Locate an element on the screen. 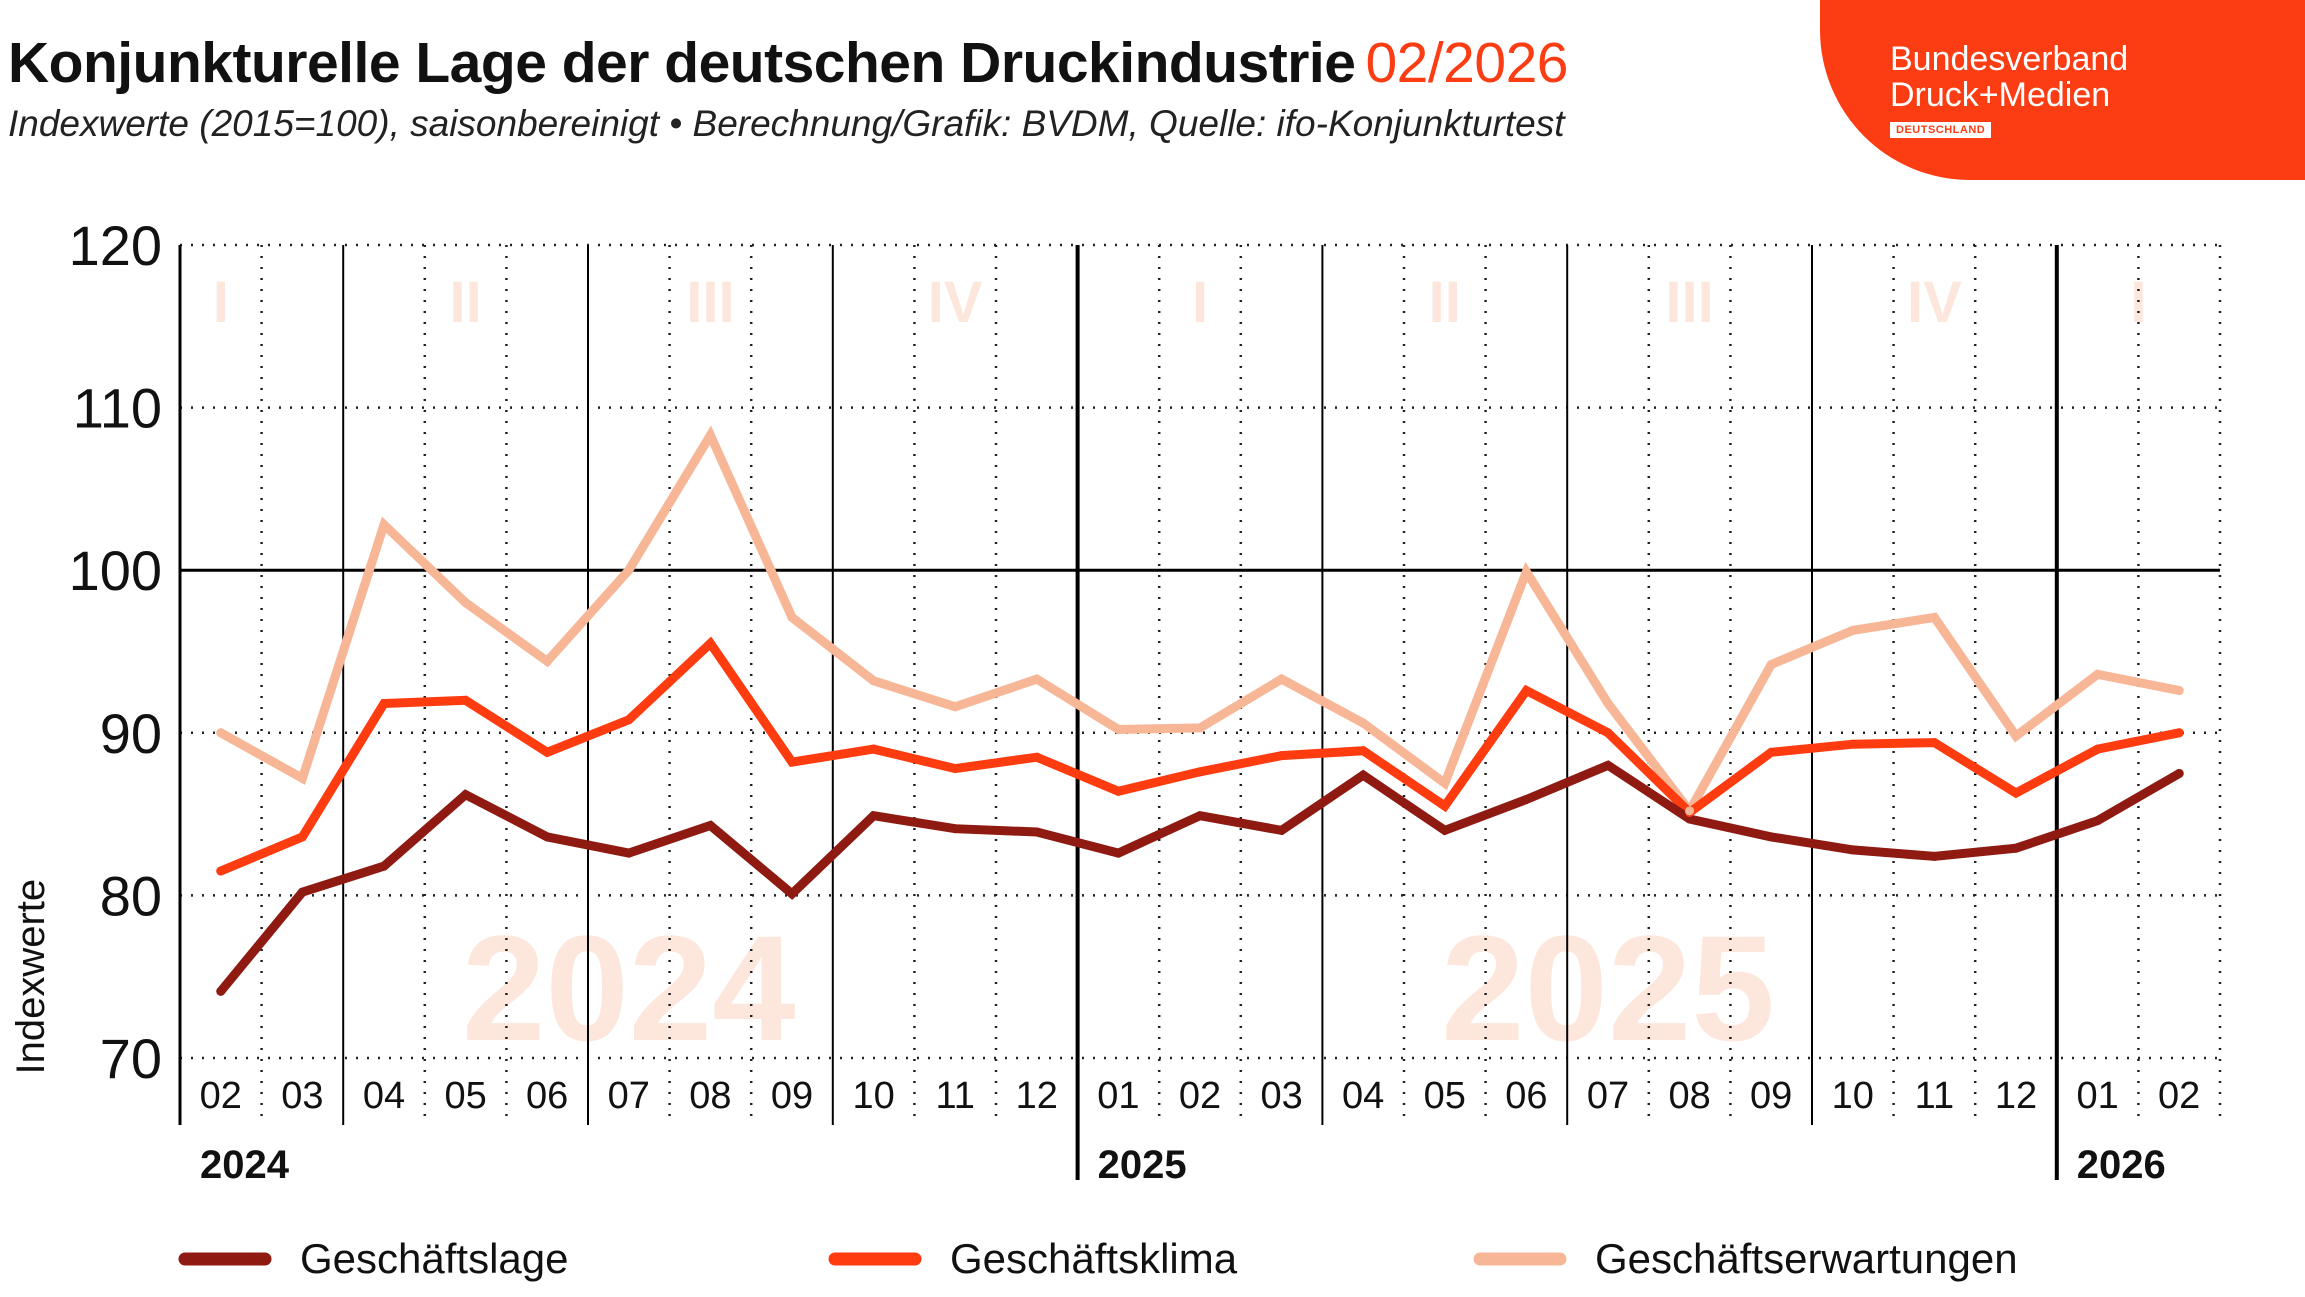  data-point-geschäftslage-1 is located at coordinates (302, 892).